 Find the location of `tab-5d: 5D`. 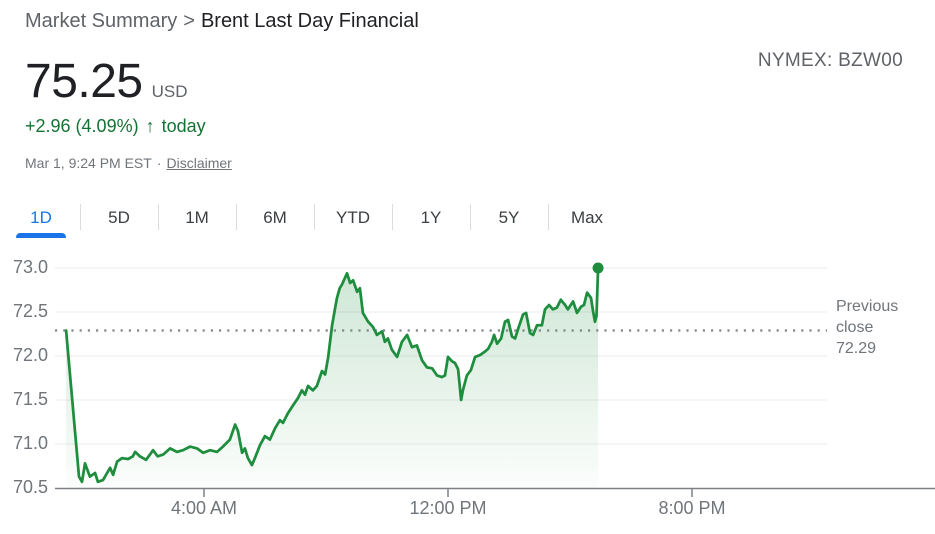

tab-5d: 5D is located at coordinates (119, 218).